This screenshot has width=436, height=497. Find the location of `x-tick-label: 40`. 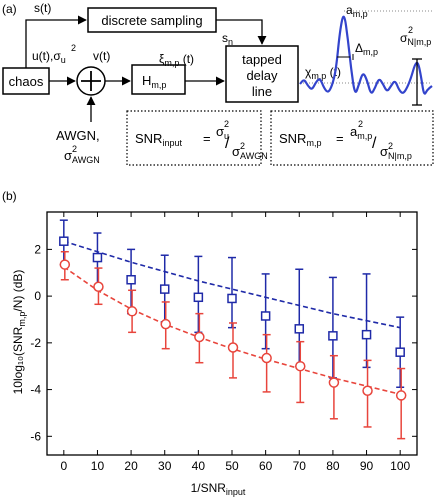

x-tick-label: 40 is located at coordinates (199, 466).